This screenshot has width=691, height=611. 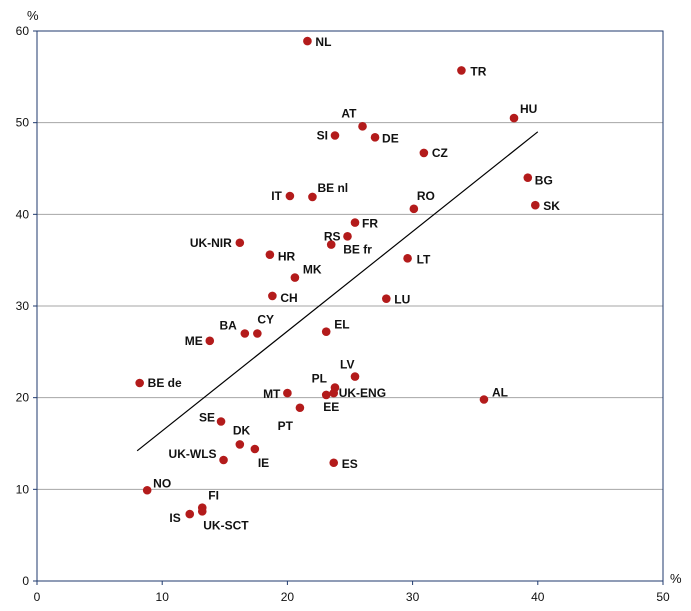 I want to click on y-tick-label: 10, so click(x=23, y=489).